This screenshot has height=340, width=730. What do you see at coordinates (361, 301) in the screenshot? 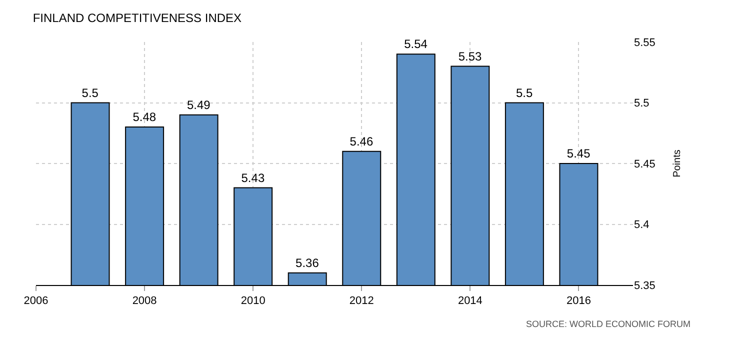
I see `x-tick-label: 2012` at bounding box center [361, 301].